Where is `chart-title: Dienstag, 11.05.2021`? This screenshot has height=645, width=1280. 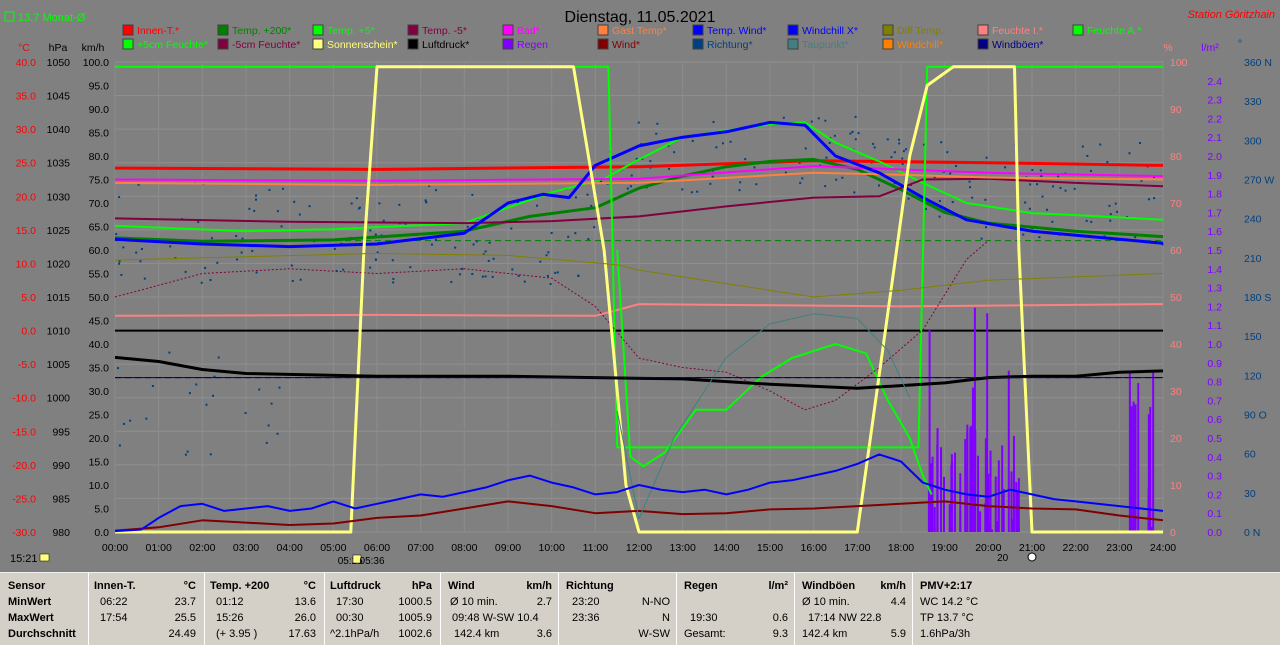
chart-title: Dienstag, 11.05.2021 is located at coordinates (640, 17).